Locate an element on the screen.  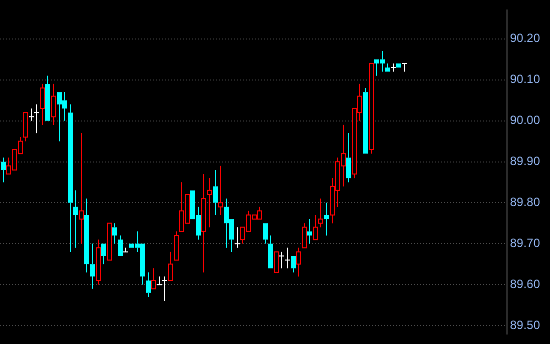
y-tick-label: 90.00 is located at coordinates (525, 120).